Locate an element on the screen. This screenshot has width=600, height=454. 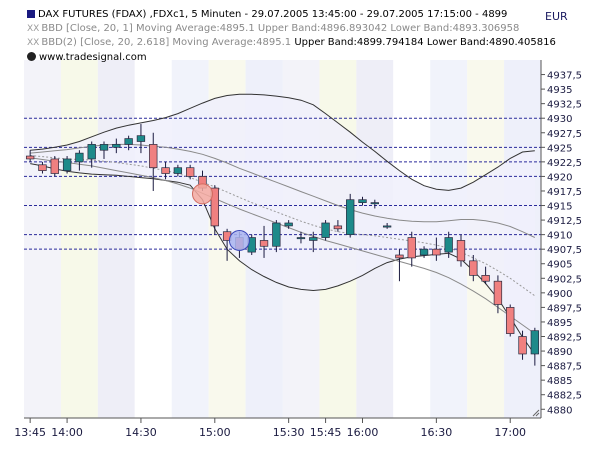
y-tick-label: 4907,5 is located at coordinates (564, 250).